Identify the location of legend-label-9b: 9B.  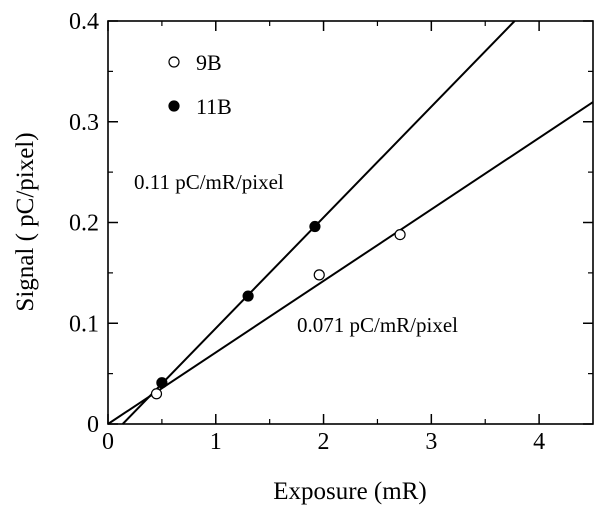
(209, 62).